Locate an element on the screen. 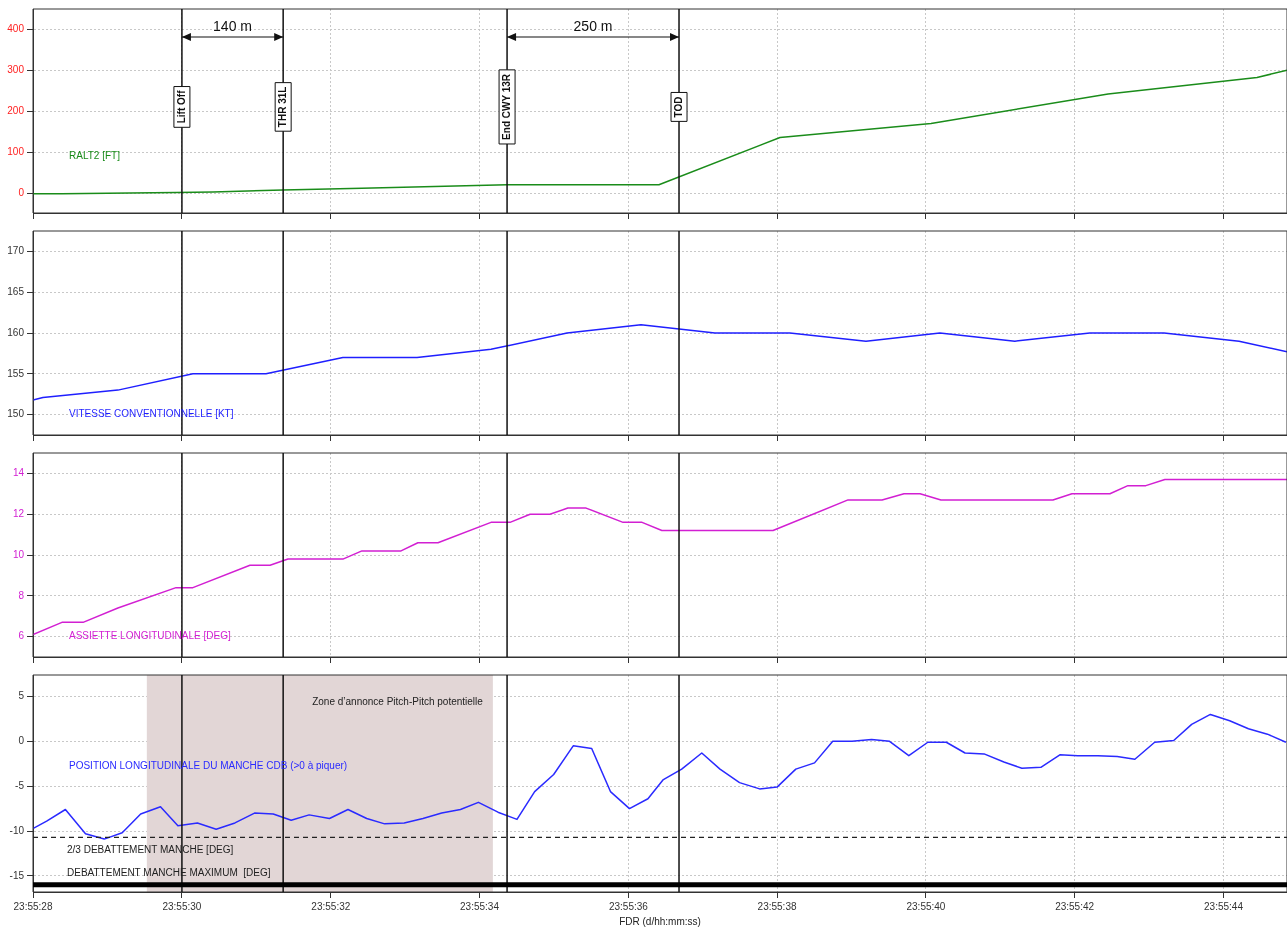  y-tick-label: 160 is located at coordinates (16, 332).